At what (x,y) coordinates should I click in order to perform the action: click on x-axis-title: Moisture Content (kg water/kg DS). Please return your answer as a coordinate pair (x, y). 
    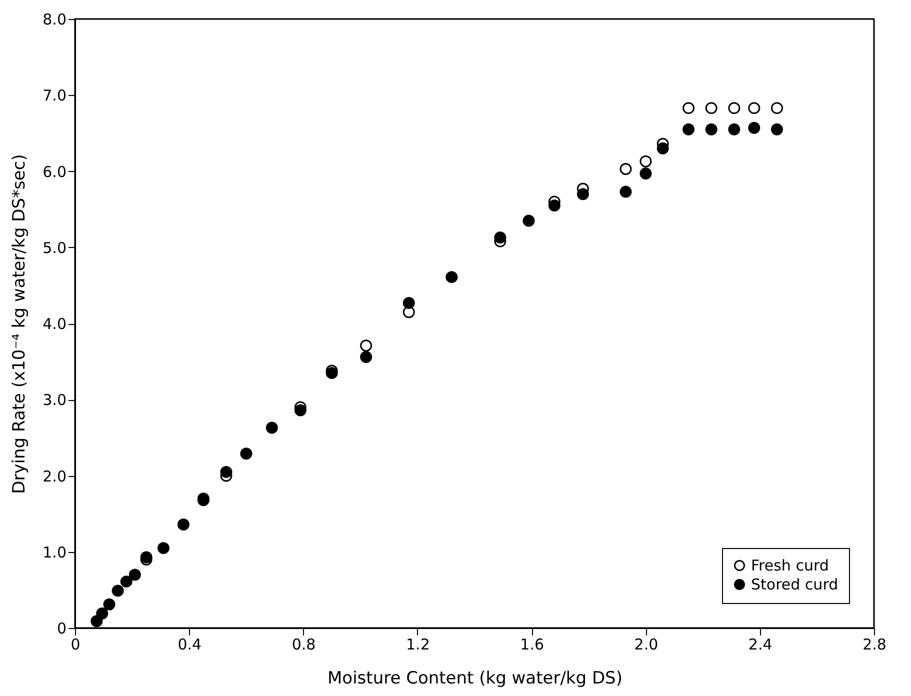
    Looking at the image, I should click on (475, 678).